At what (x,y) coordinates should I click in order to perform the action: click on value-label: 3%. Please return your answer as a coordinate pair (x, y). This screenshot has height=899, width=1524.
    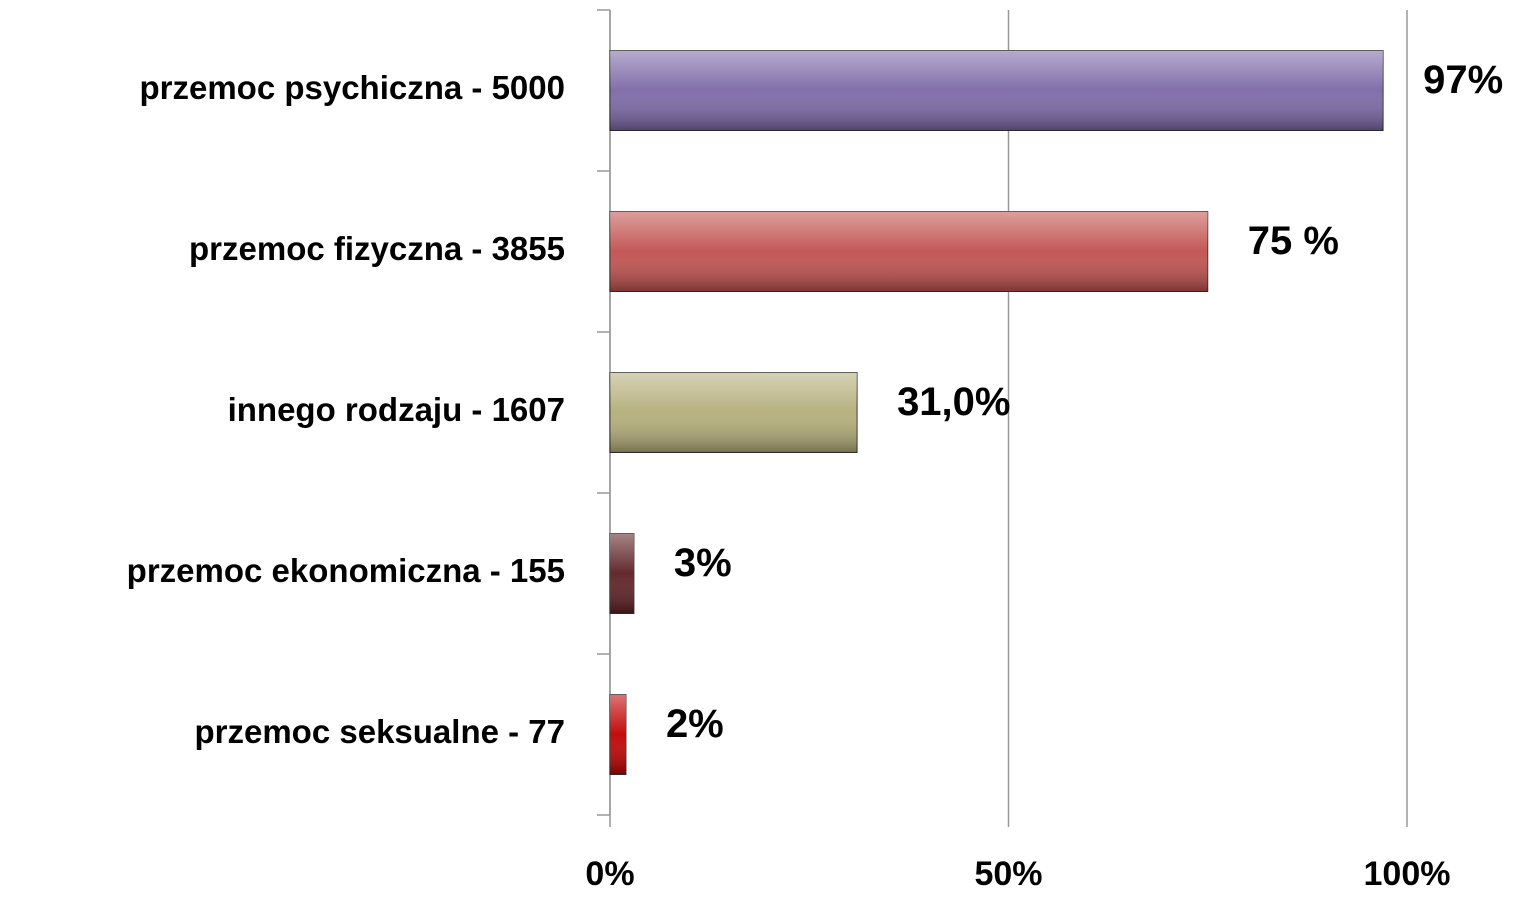
    Looking at the image, I should click on (703, 563).